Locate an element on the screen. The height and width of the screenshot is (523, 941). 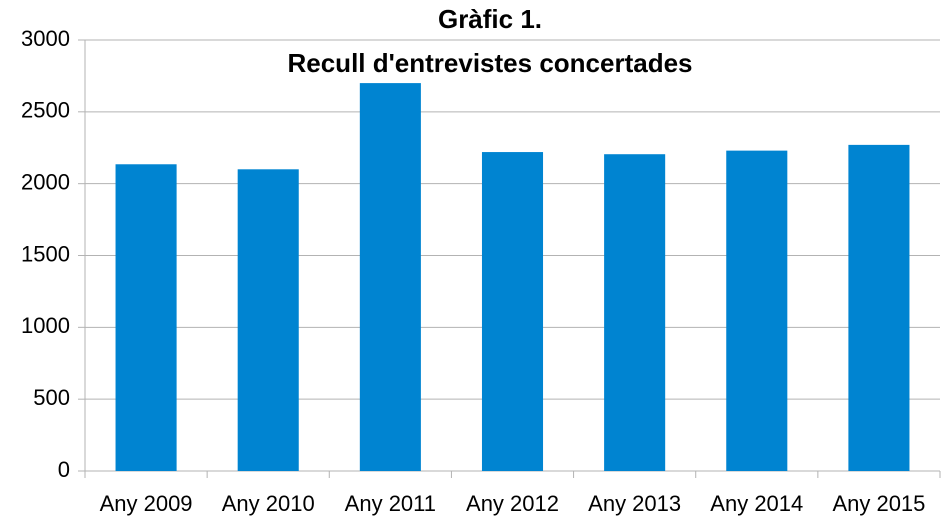
chart-title: Gràfic 1. is located at coordinates (490, 19).